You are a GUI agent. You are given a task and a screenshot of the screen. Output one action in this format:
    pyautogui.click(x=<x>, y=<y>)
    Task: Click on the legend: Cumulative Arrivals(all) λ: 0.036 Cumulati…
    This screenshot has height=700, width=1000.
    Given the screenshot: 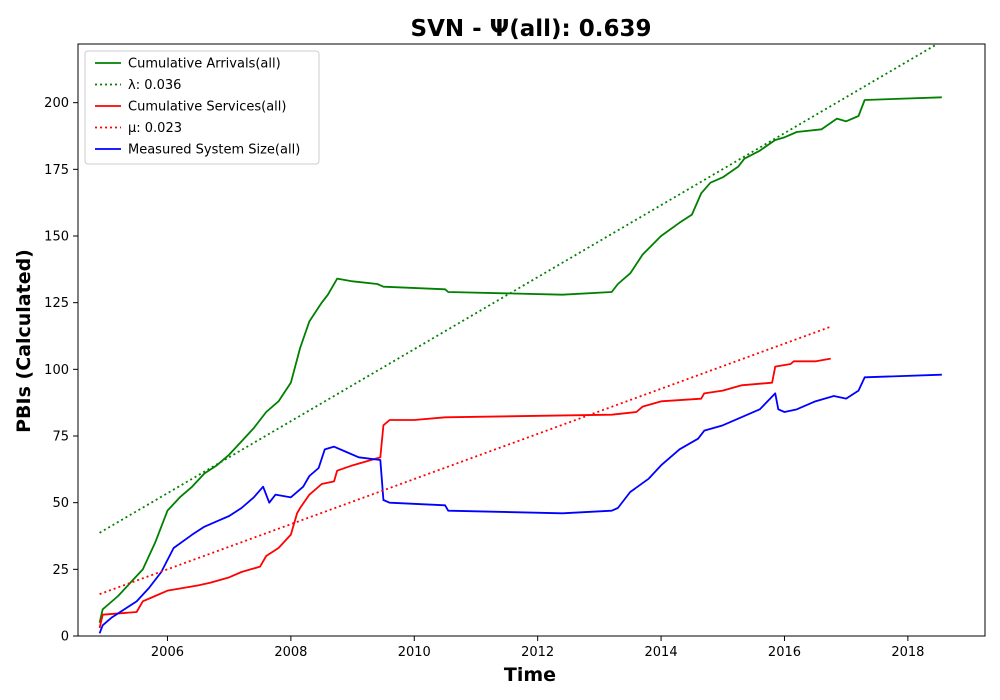 What is the action you would take?
    pyautogui.click(x=202, y=107)
    